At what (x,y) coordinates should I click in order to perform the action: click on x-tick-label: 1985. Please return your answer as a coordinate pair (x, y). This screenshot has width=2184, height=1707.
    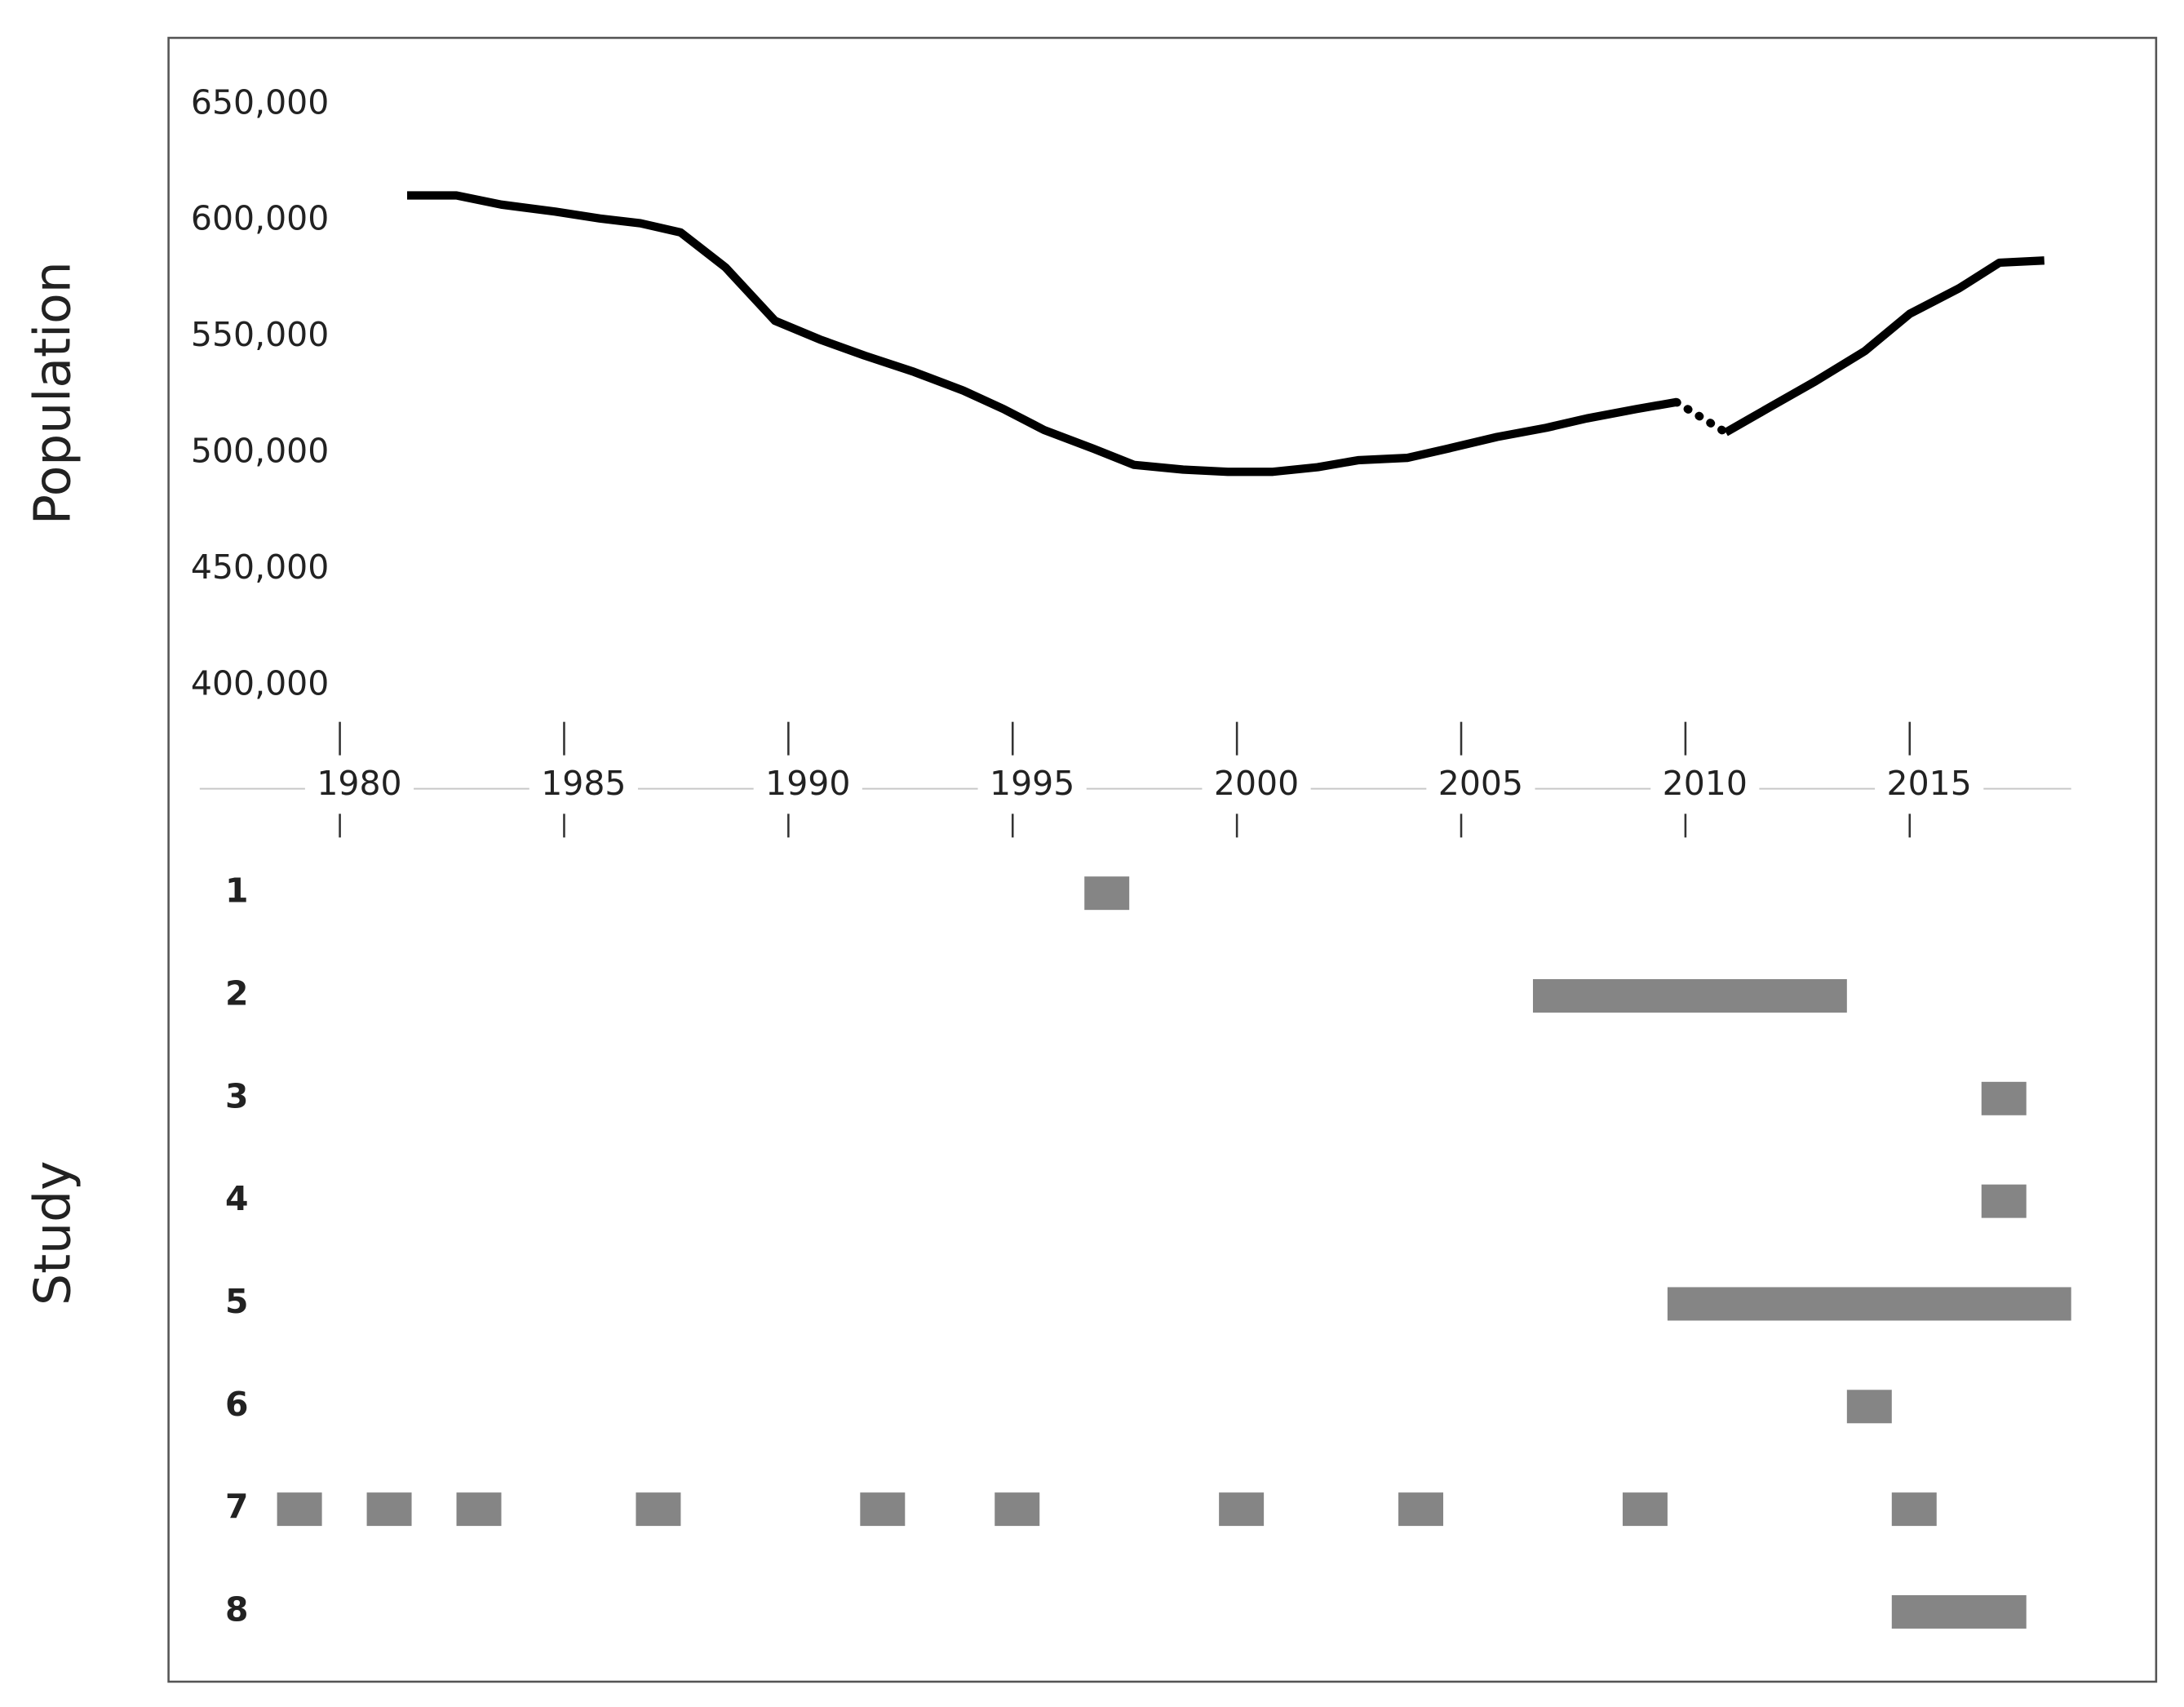
    Looking at the image, I should click on (584, 783).